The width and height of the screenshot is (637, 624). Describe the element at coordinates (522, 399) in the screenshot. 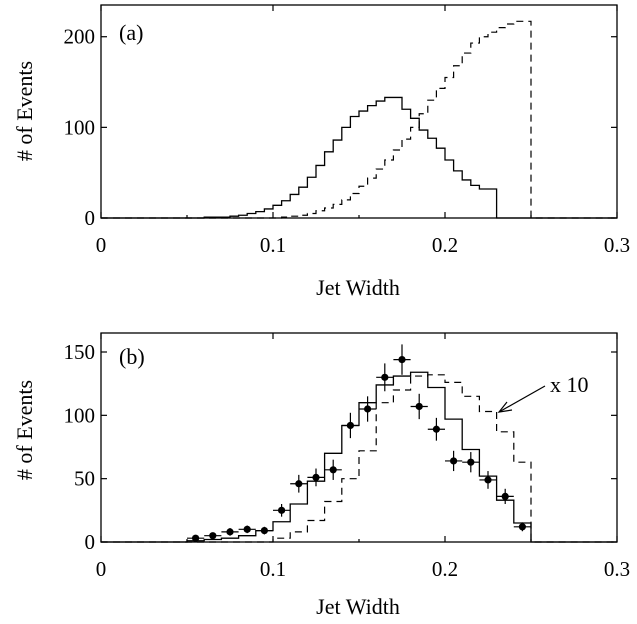

I see `annotation-arrow-line` at that location.